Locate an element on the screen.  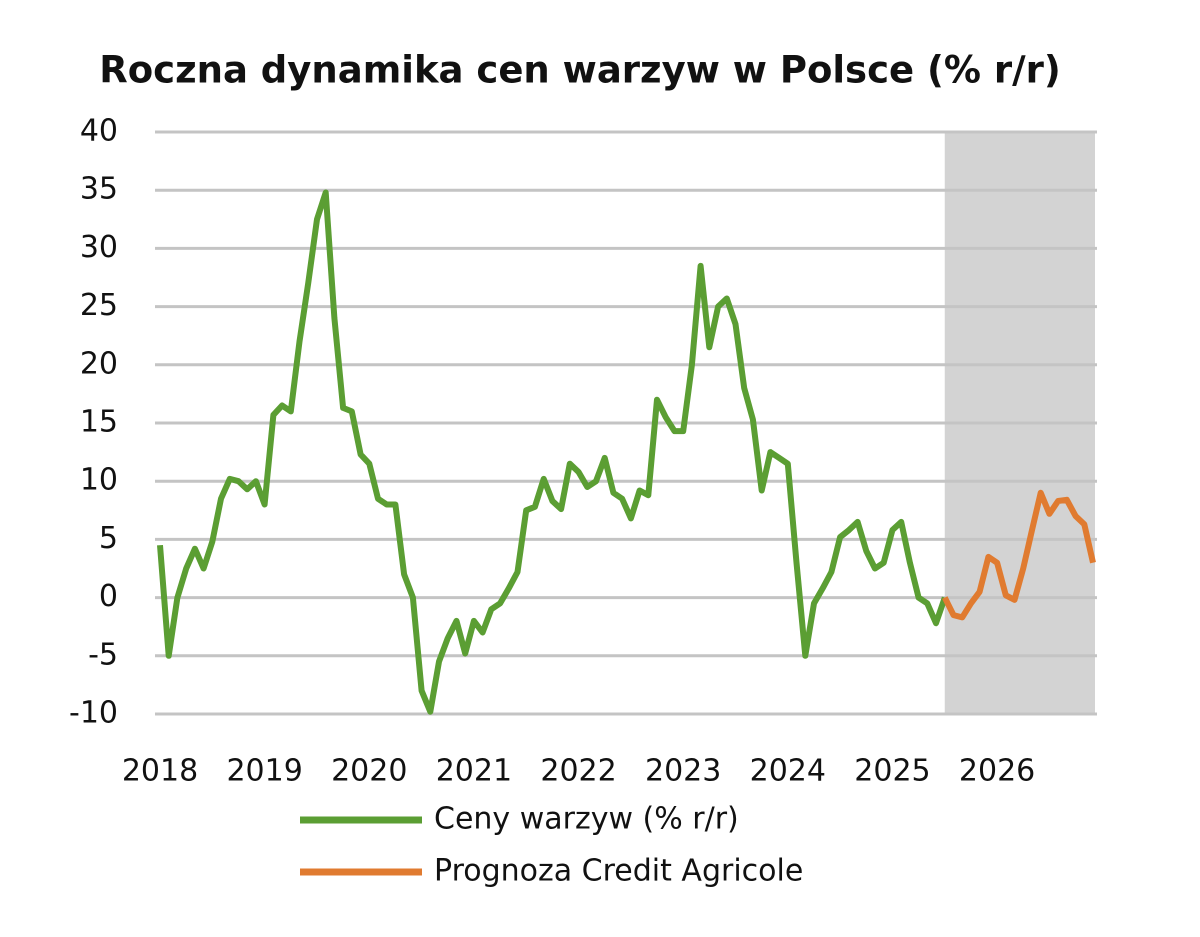
y-tick-label: 0 is located at coordinates (108, 596).